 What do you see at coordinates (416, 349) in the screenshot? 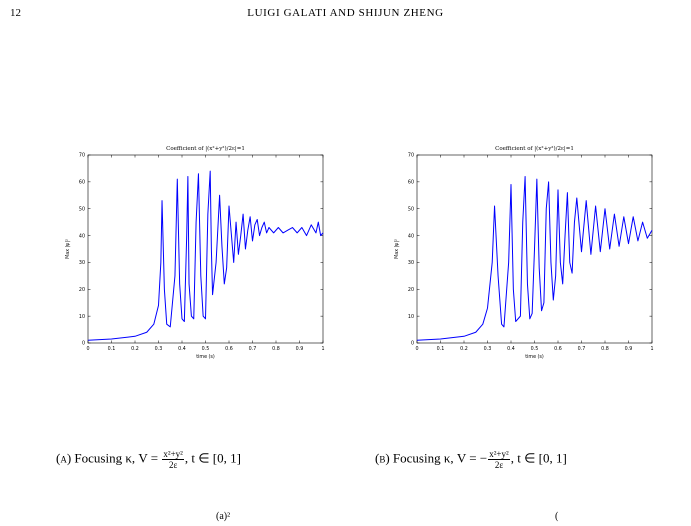
I see `chart-b-x-tick-label: 0` at bounding box center [416, 349].